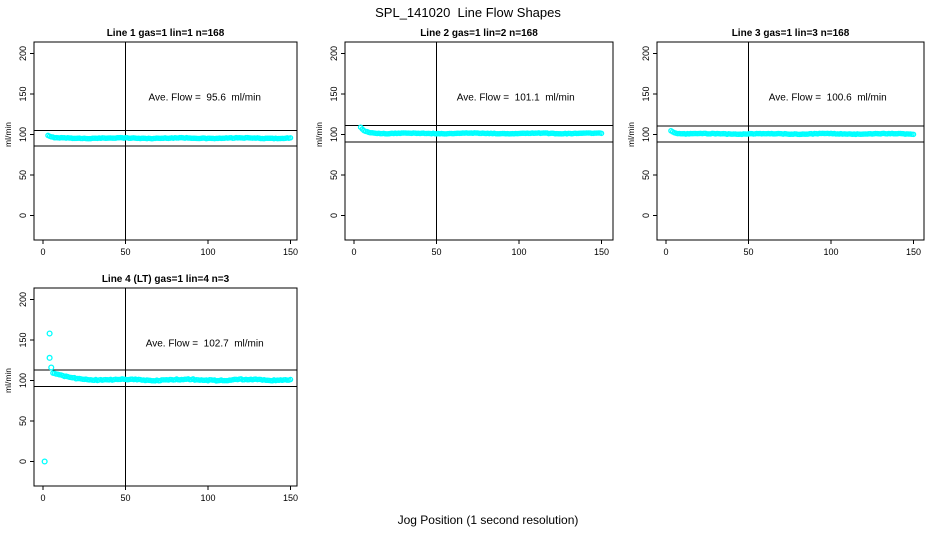 The height and width of the screenshot is (540, 936). What do you see at coordinates (479, 33) in the screenshot?
I see `panel-title: Line 2 gas=1 lin=2 n=168` at bounding box center [479, 33].